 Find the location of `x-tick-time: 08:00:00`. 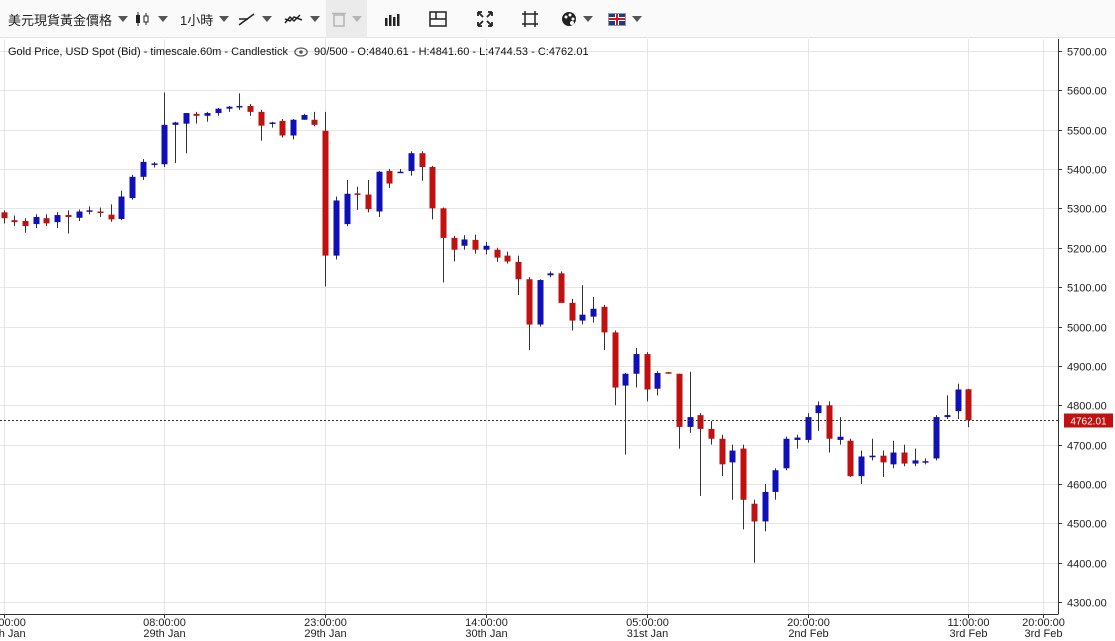

x-tick-time: 08:00:00 is located at coordinates (164, 623).